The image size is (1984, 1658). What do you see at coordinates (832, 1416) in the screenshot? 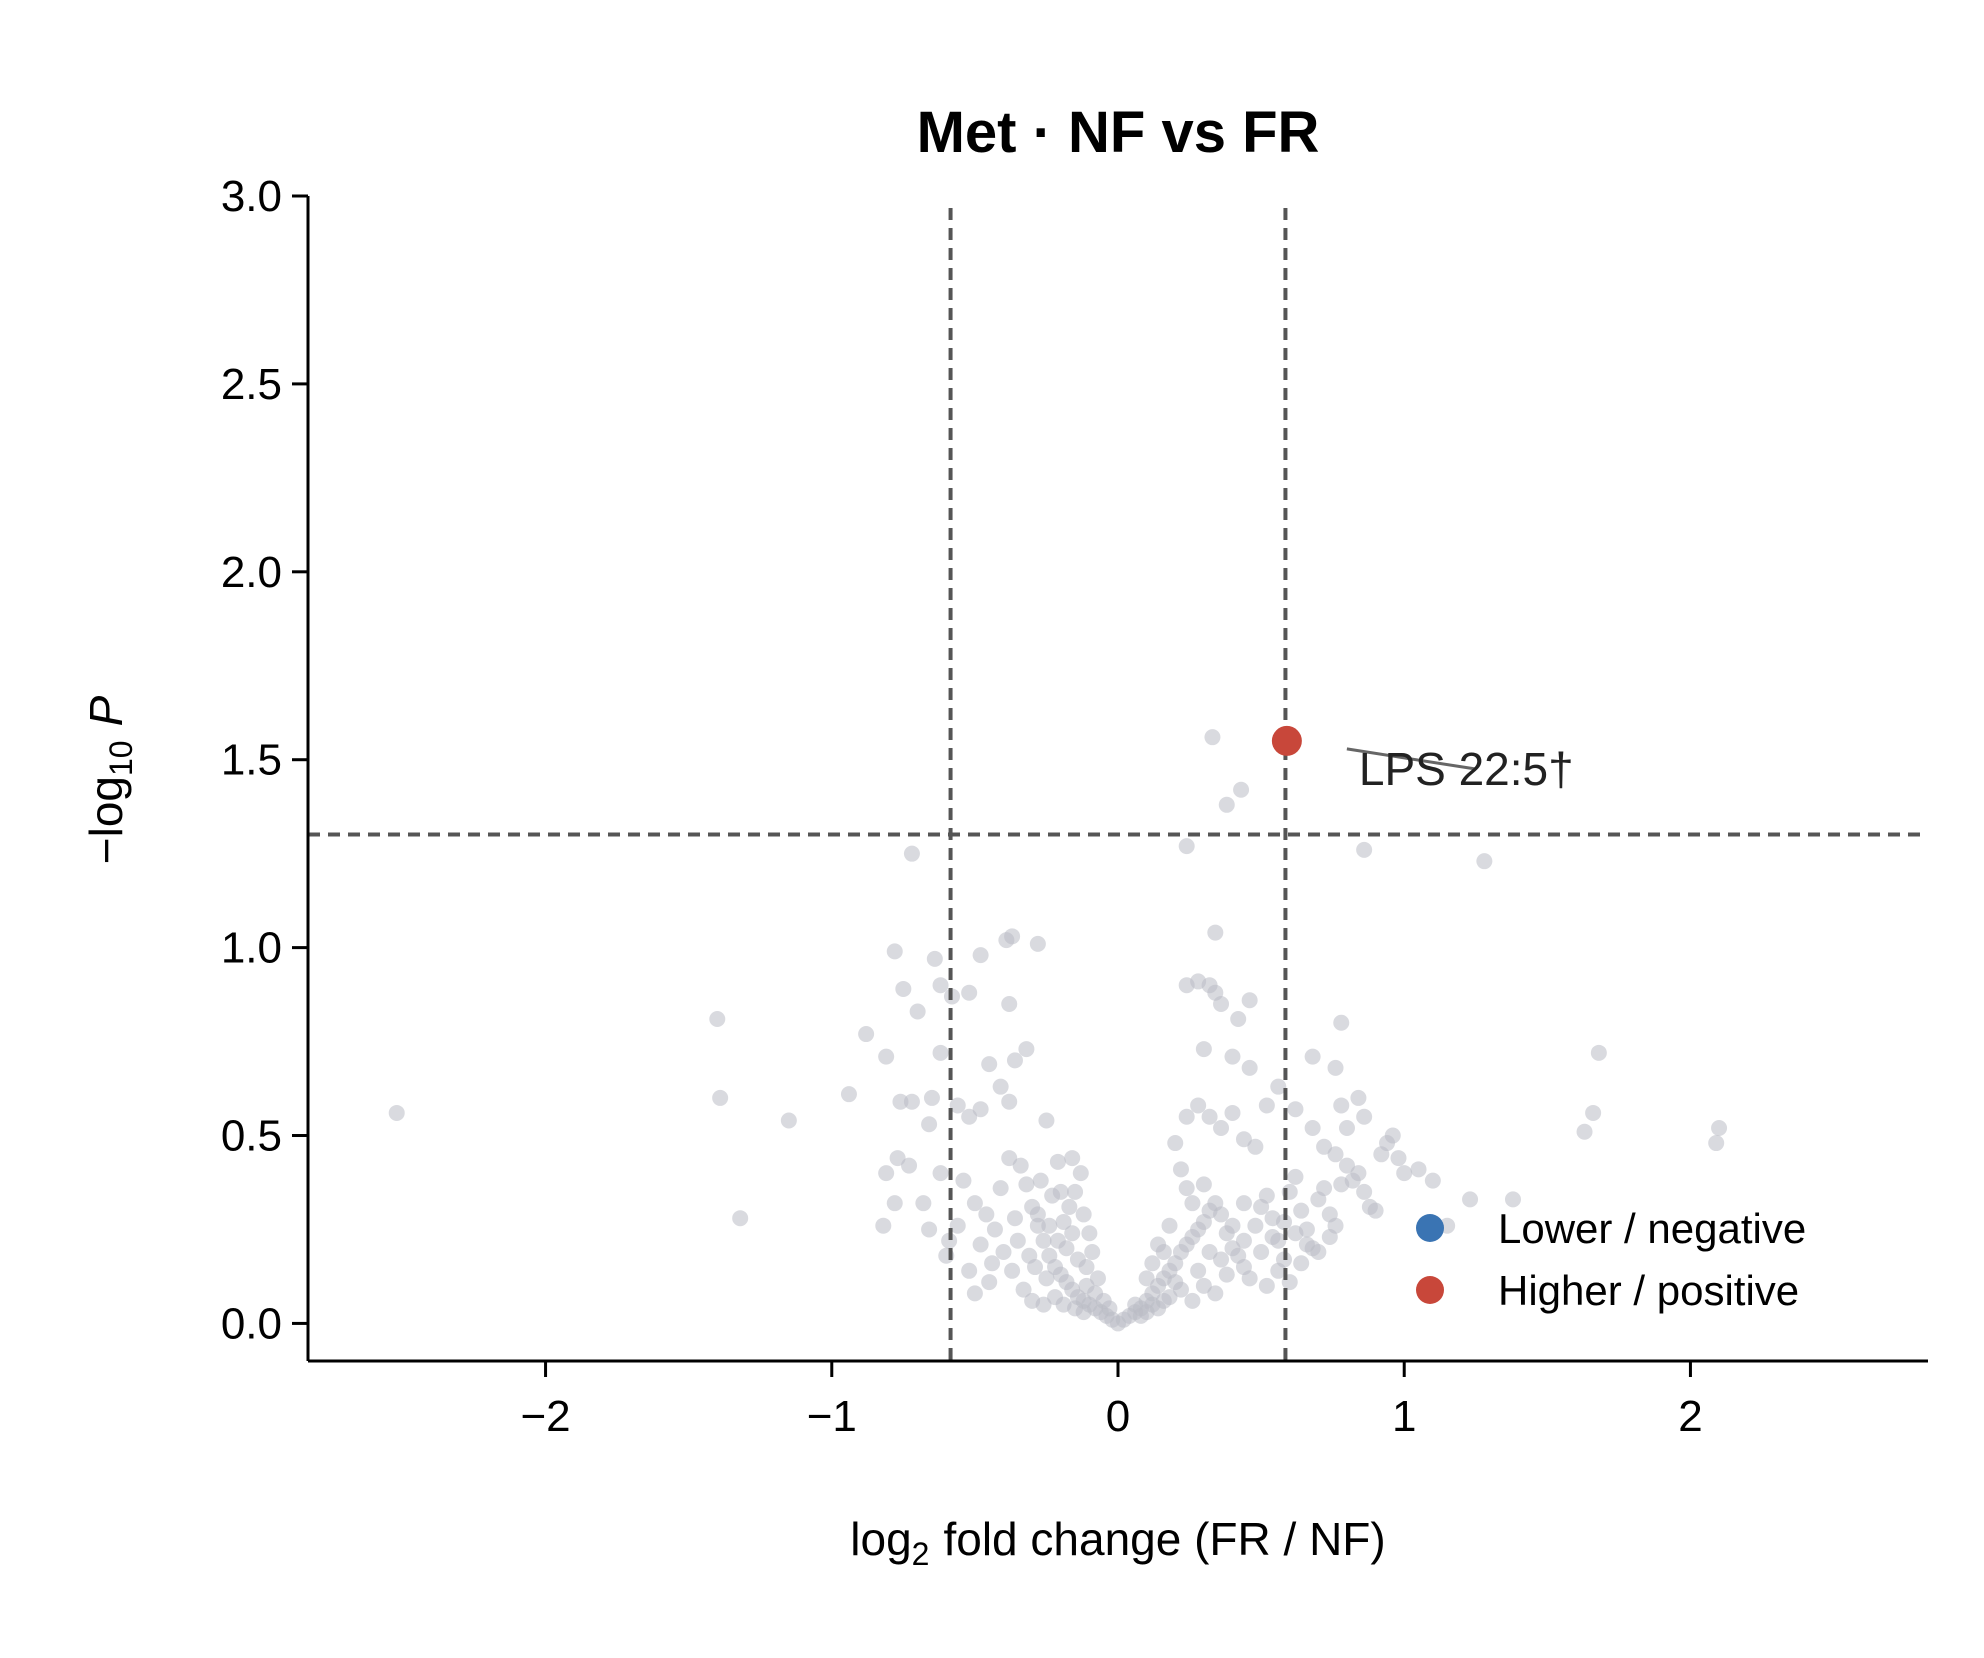
I see `x-tick-label: −1` at bounding box center [832, 1416].